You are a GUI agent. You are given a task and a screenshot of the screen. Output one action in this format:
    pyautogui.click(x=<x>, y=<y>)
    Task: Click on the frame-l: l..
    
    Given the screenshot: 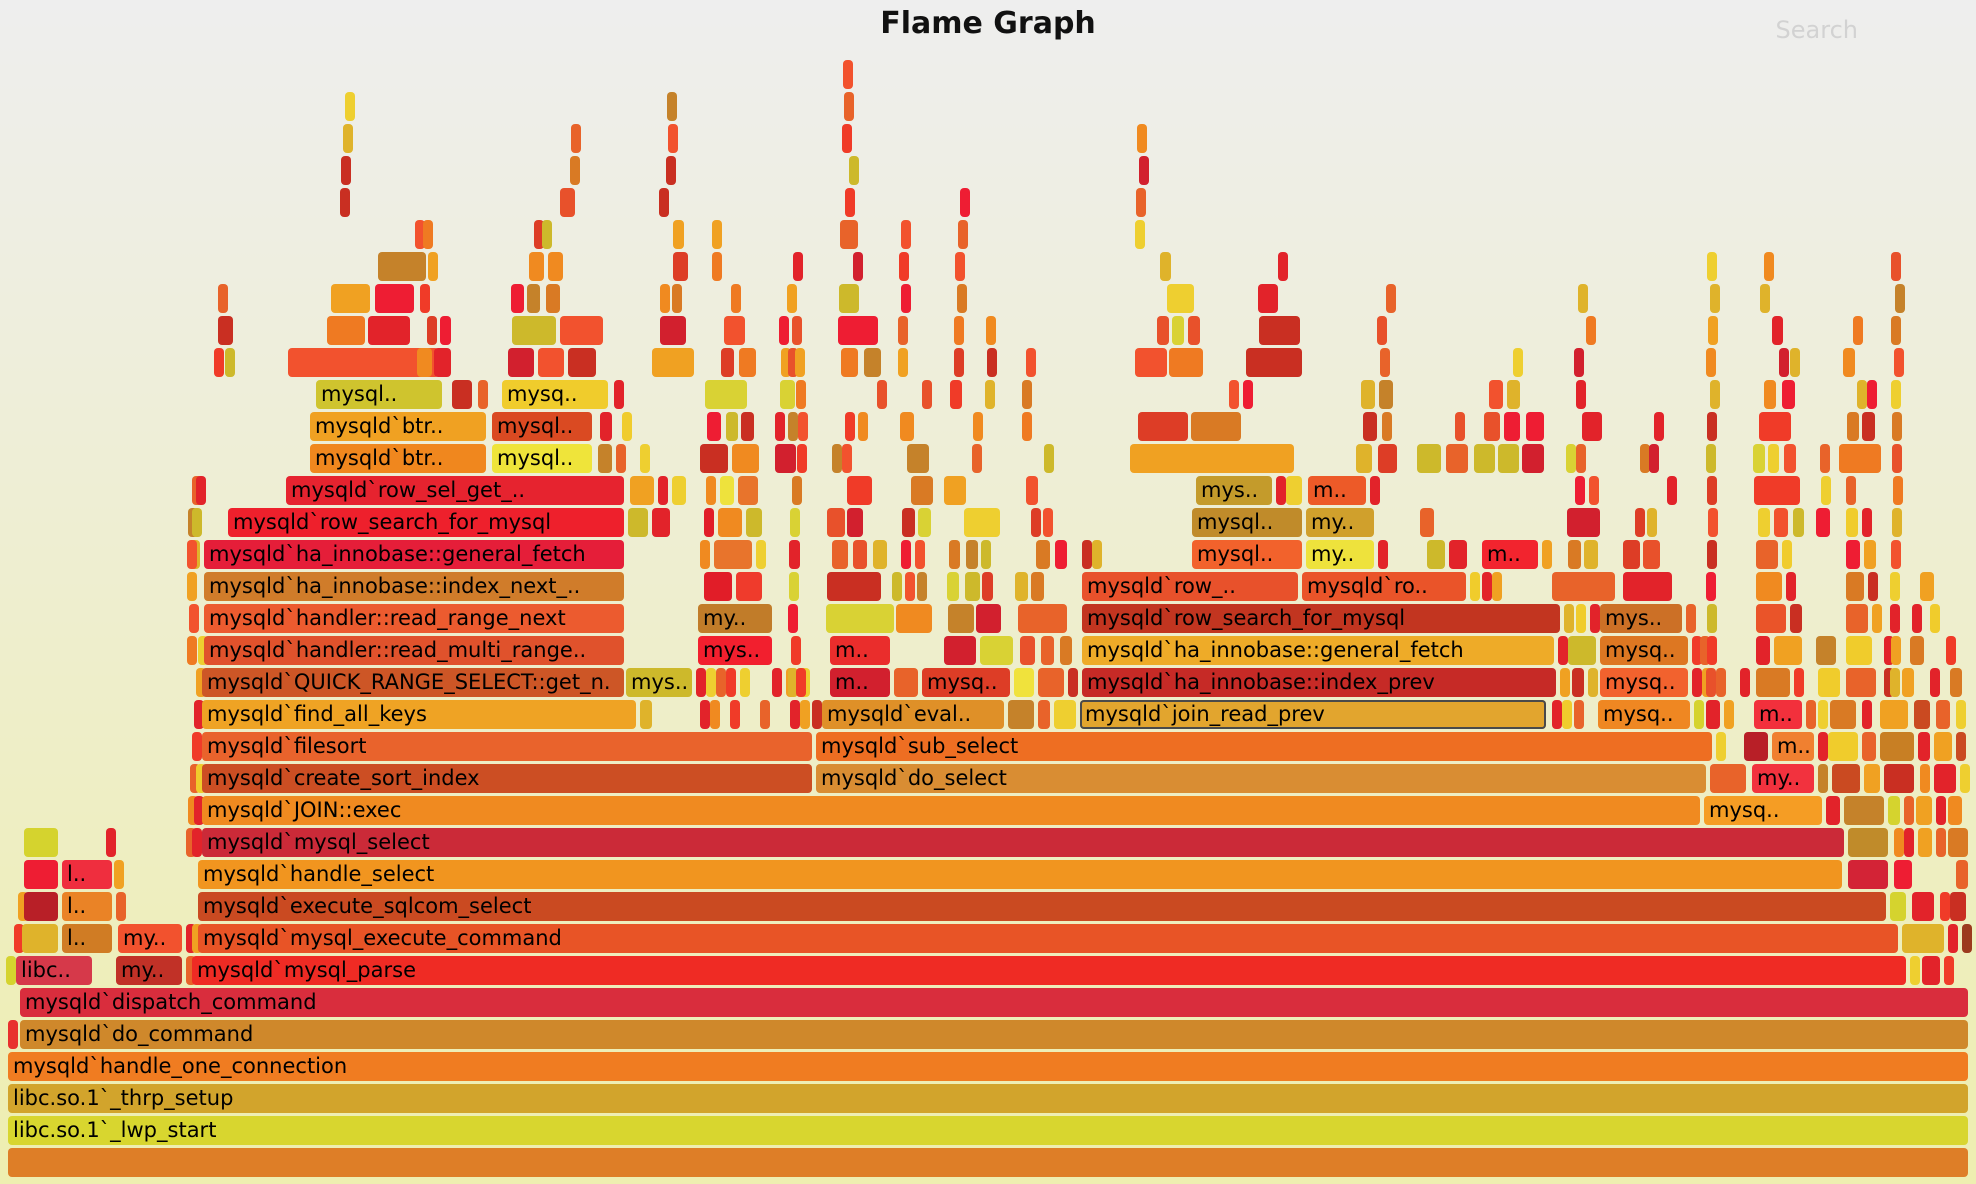 What is the action you would take?
    pyautogui.click(x=87, y=906)
    